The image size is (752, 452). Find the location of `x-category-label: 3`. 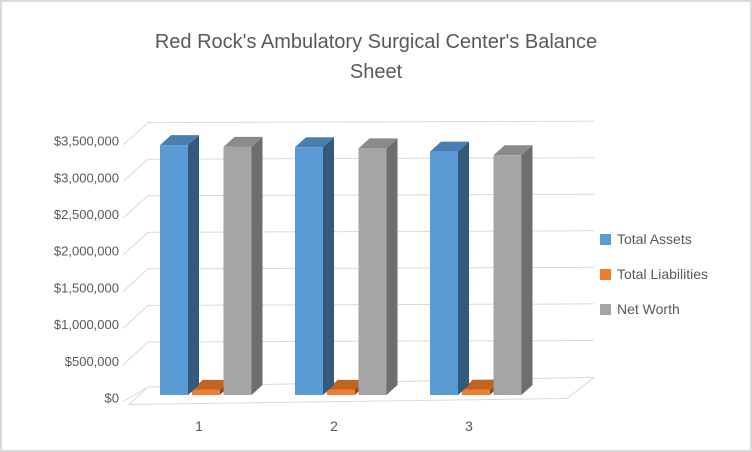

x-category-label: 3 is located at coordinates (469, 426).